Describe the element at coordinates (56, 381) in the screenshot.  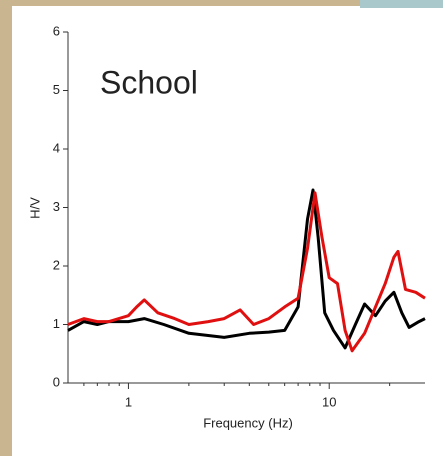
I see `y-tick-label: 0` at that location.